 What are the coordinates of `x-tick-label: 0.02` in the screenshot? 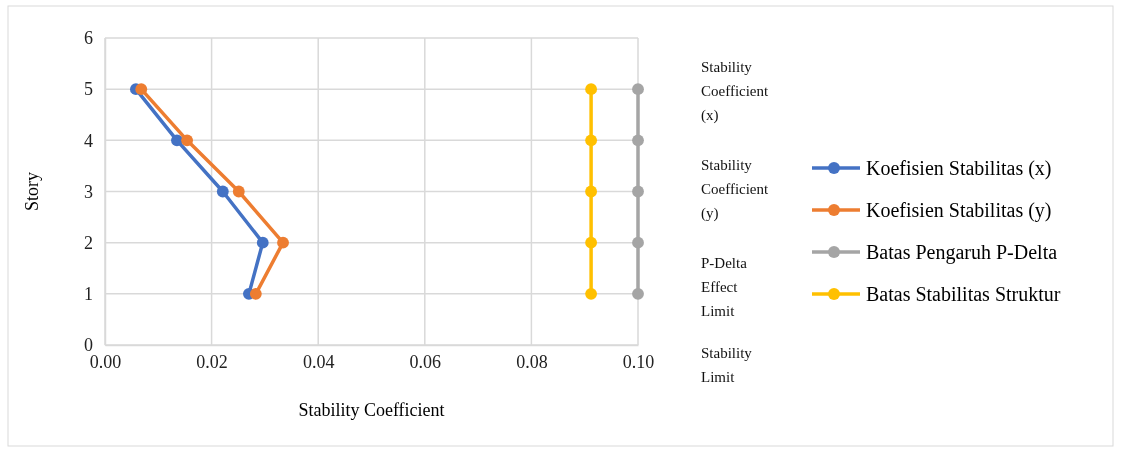 It's located at (212, 361).